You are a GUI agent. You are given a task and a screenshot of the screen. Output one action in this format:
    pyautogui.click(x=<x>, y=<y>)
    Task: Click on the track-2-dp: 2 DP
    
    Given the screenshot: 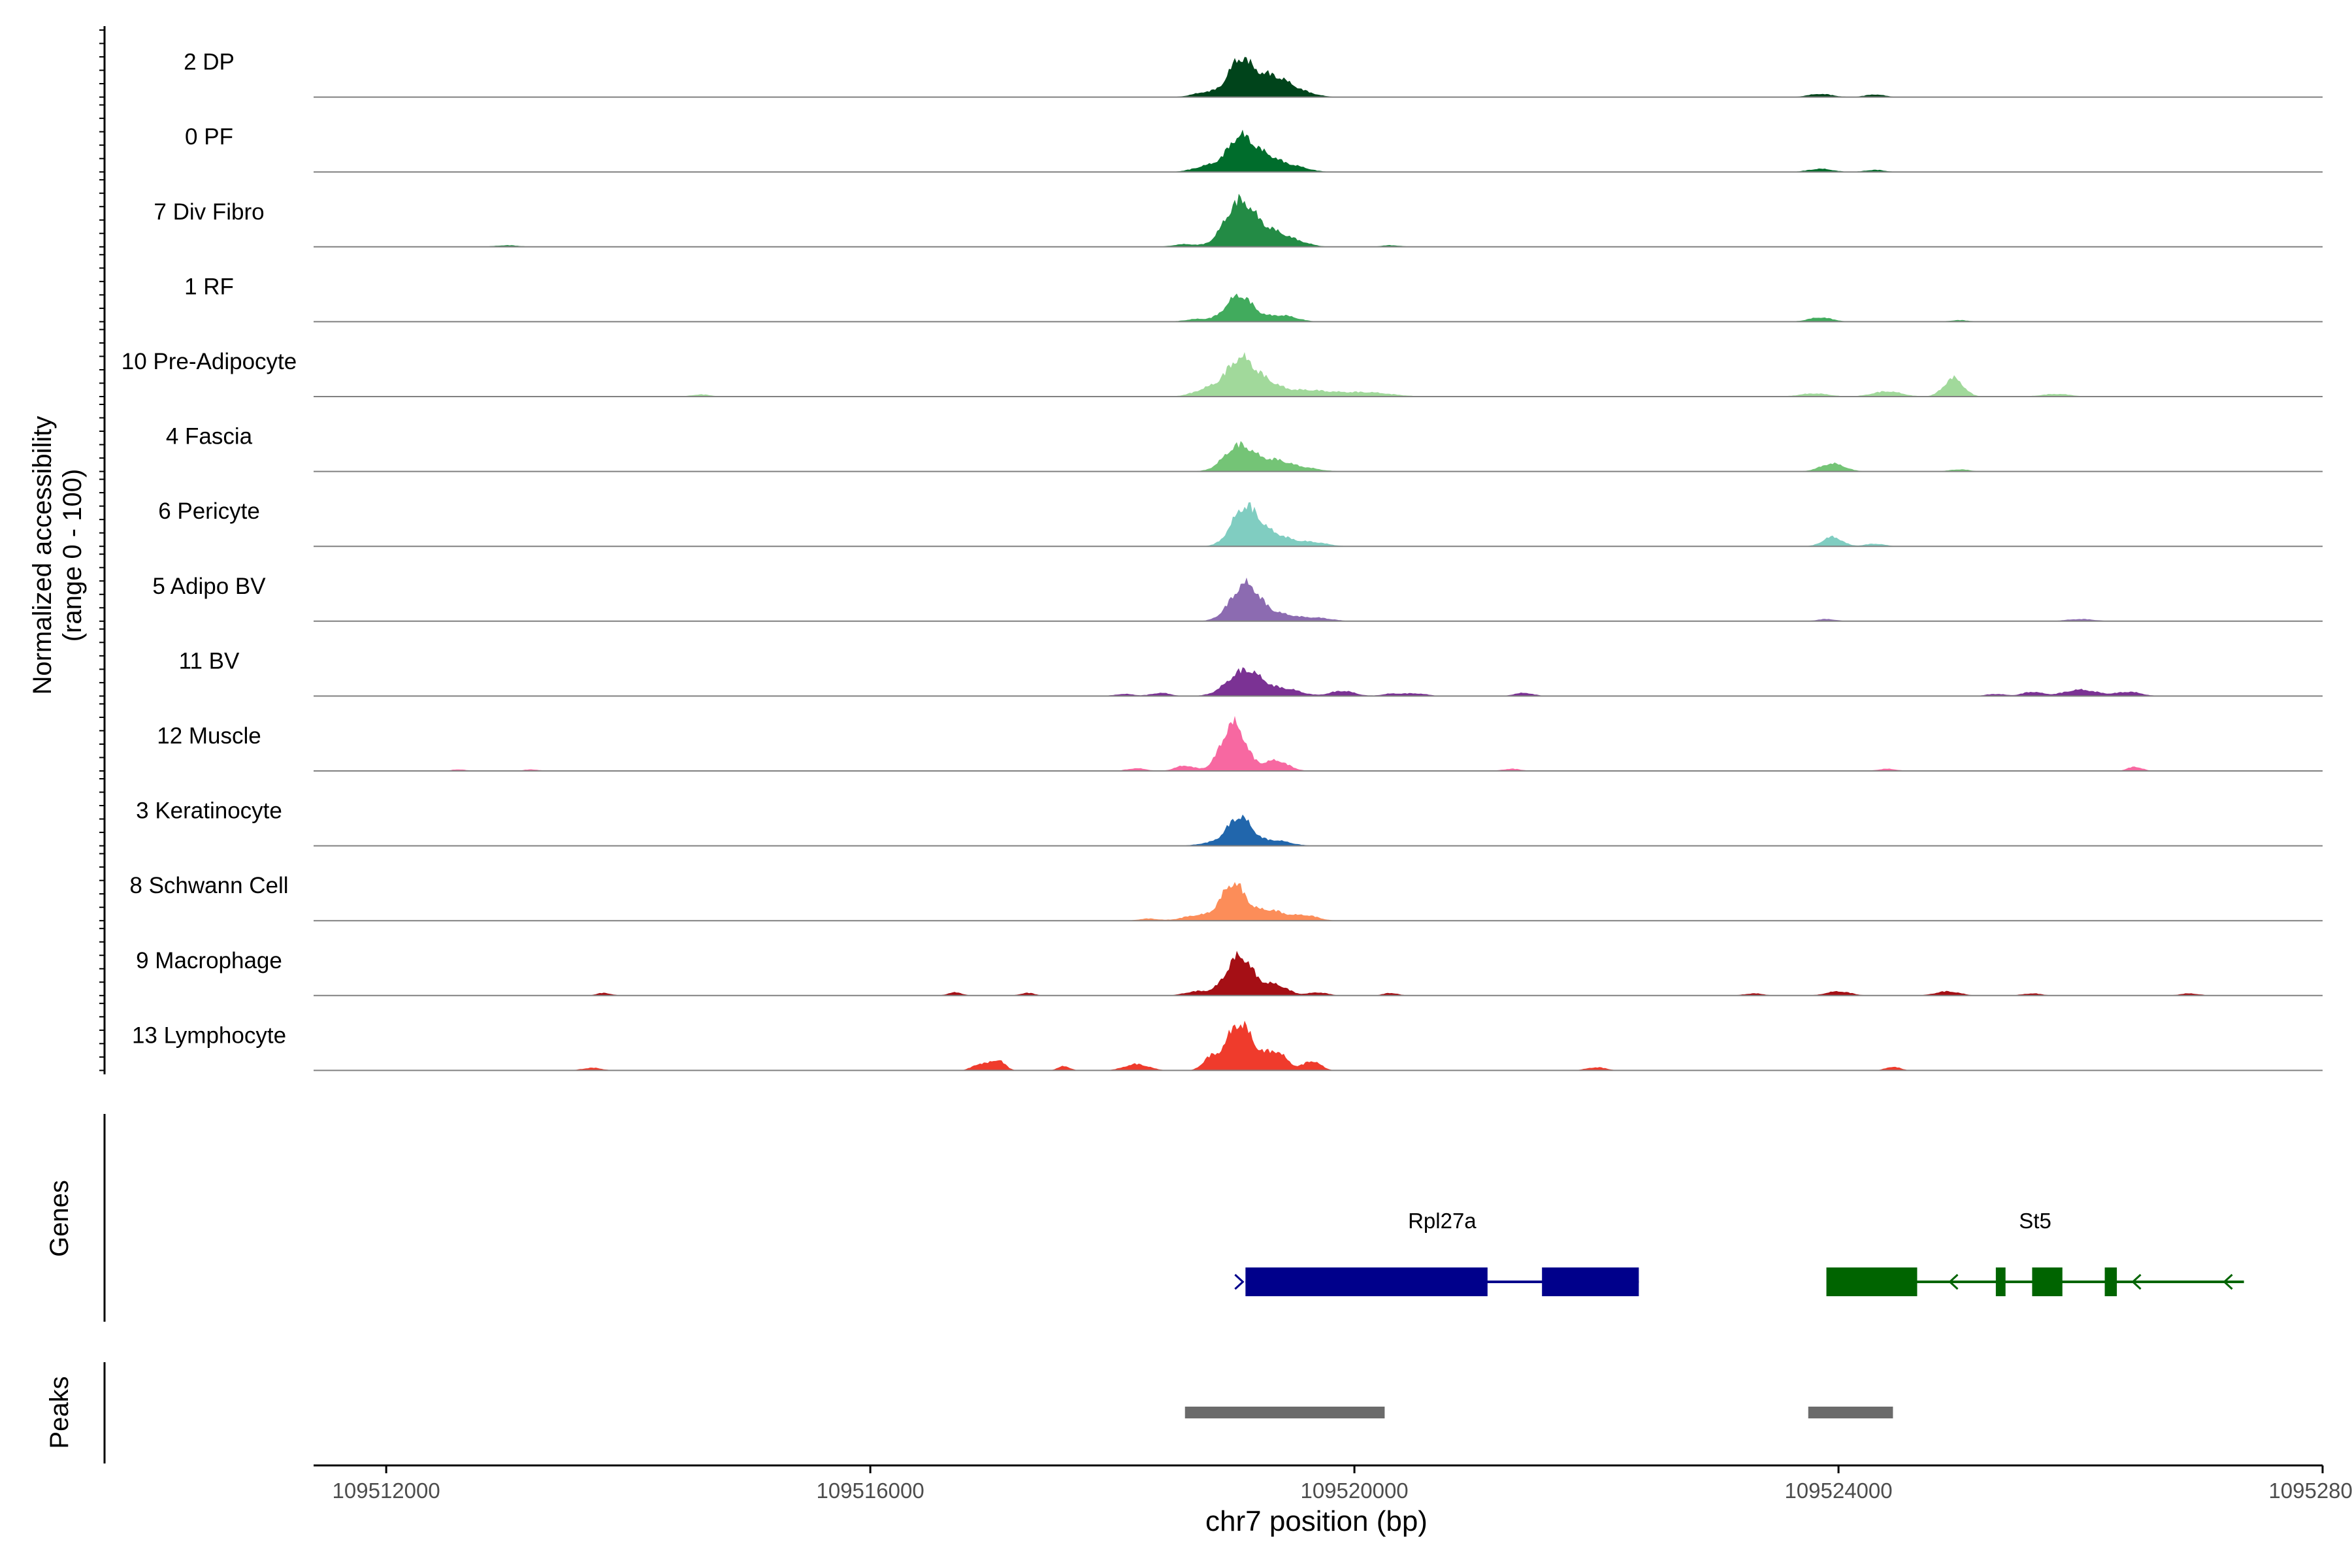 What is the action you would take?
    pyautogui.click(x=1253, y=74)
    